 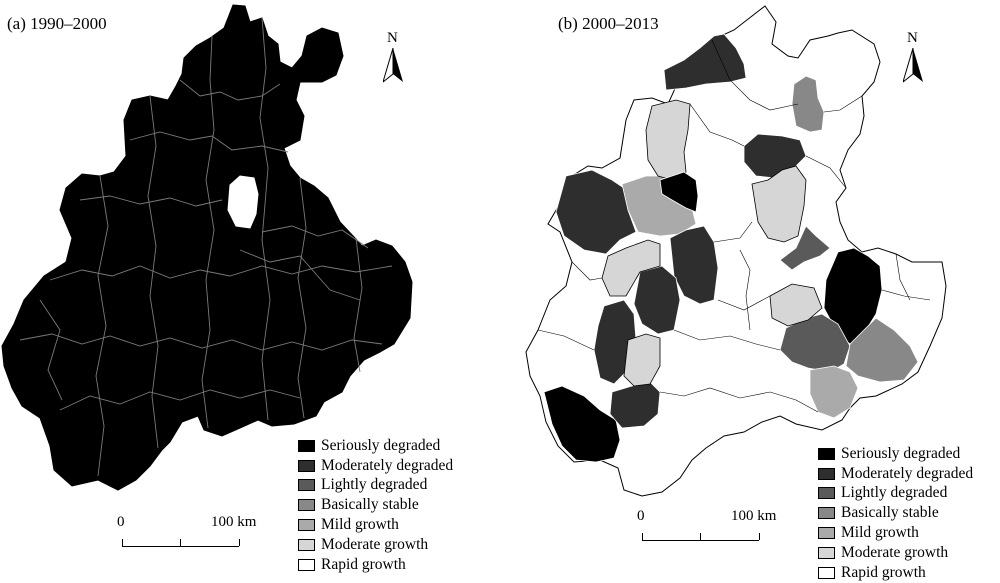 I want to click on panel-title: (a) 1990–2000, so click(x=57, y=23).